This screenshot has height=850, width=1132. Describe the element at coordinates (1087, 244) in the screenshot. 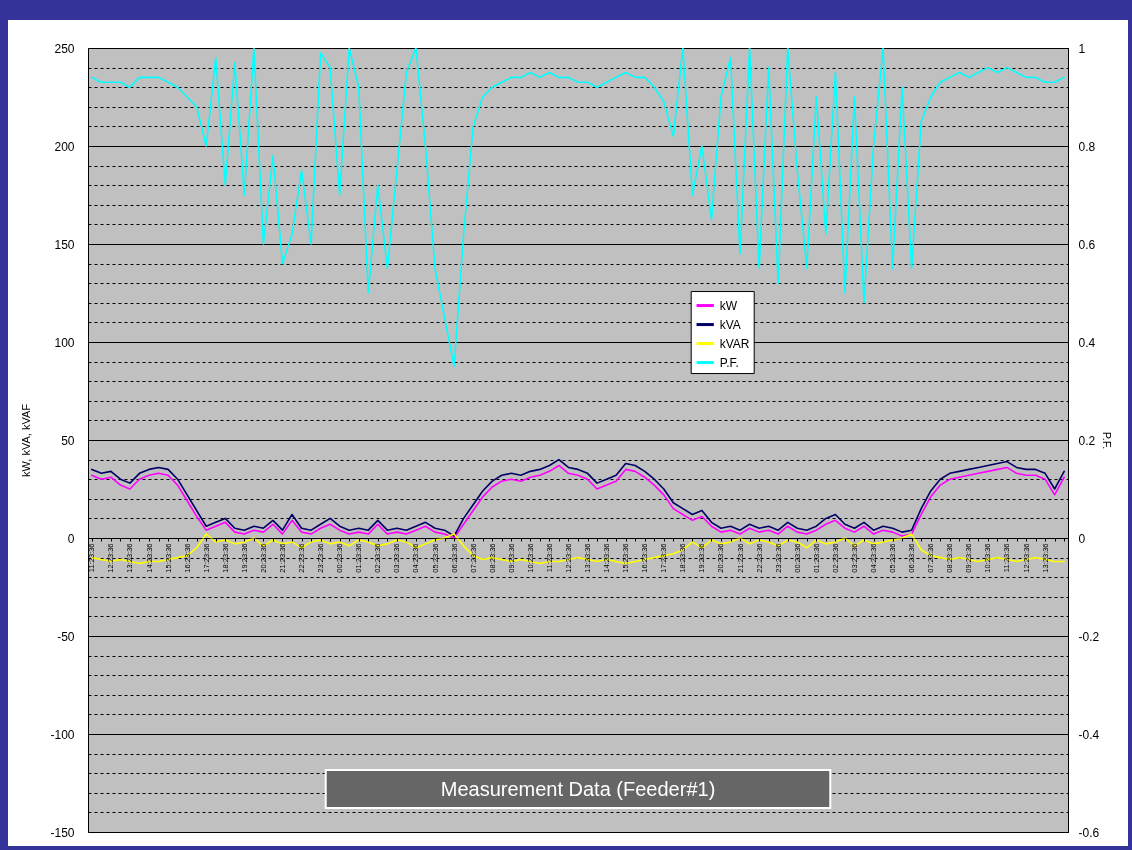

I see `y2-tick-label: 0.6` at that location.